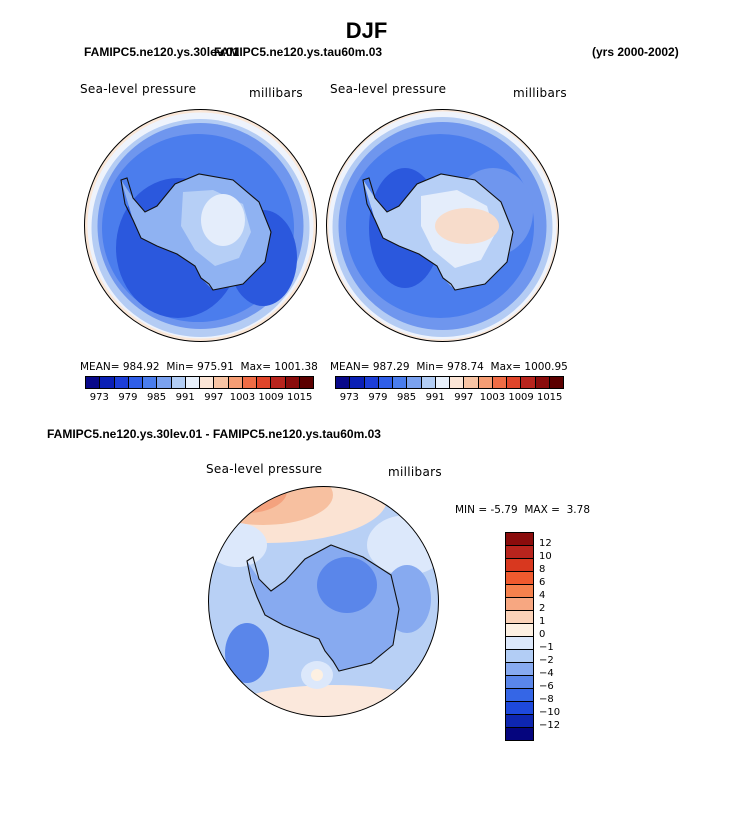  Describe the element at coordinates (542, 608) in the screenshot. I see `colorbar-tick-label: 2` at that location.